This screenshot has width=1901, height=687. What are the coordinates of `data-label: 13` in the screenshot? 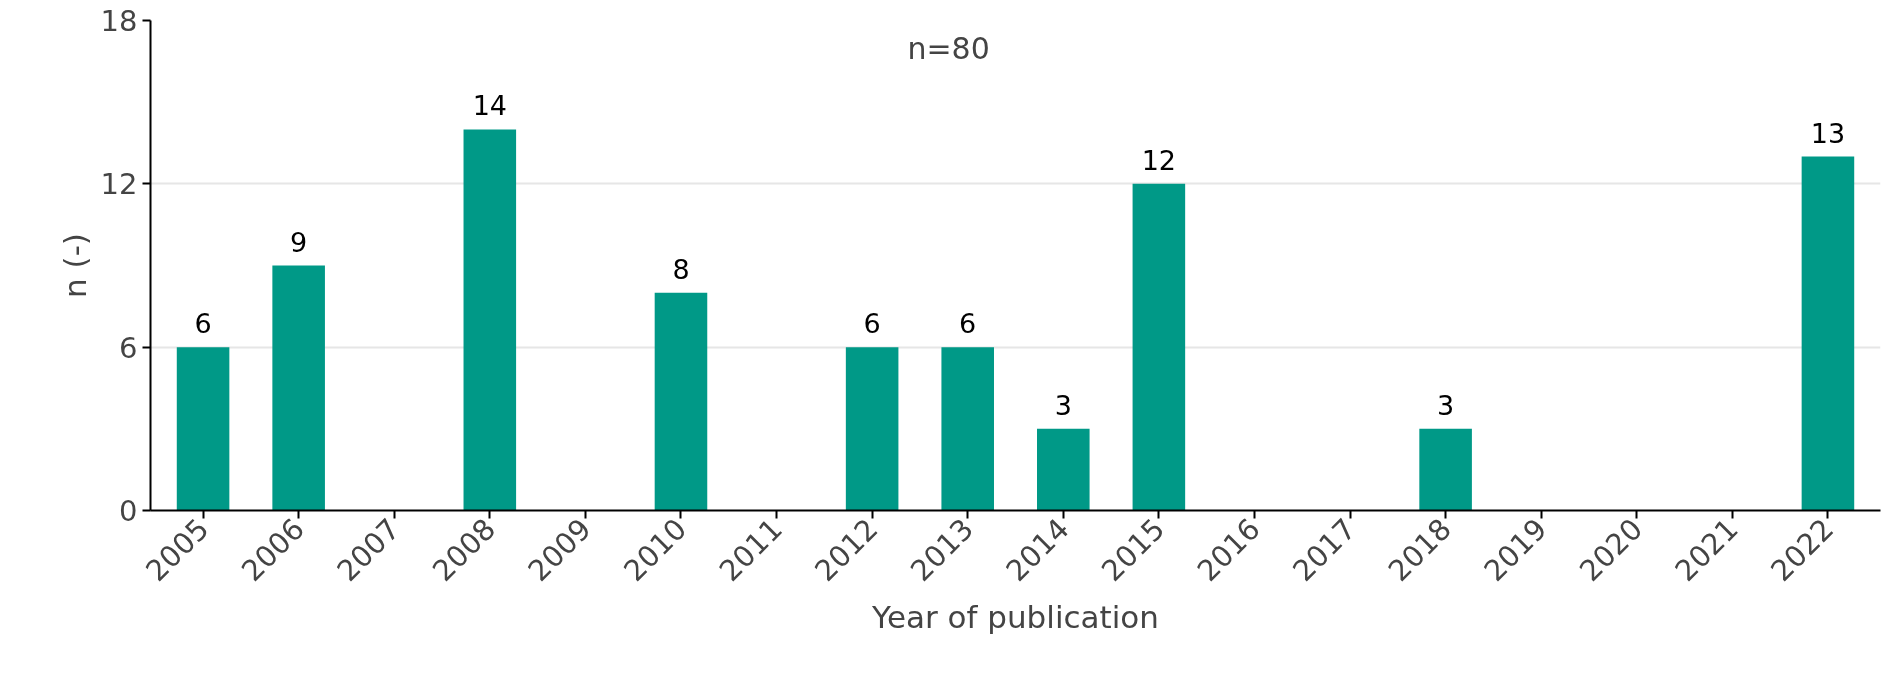 It's located at (1828, 133).